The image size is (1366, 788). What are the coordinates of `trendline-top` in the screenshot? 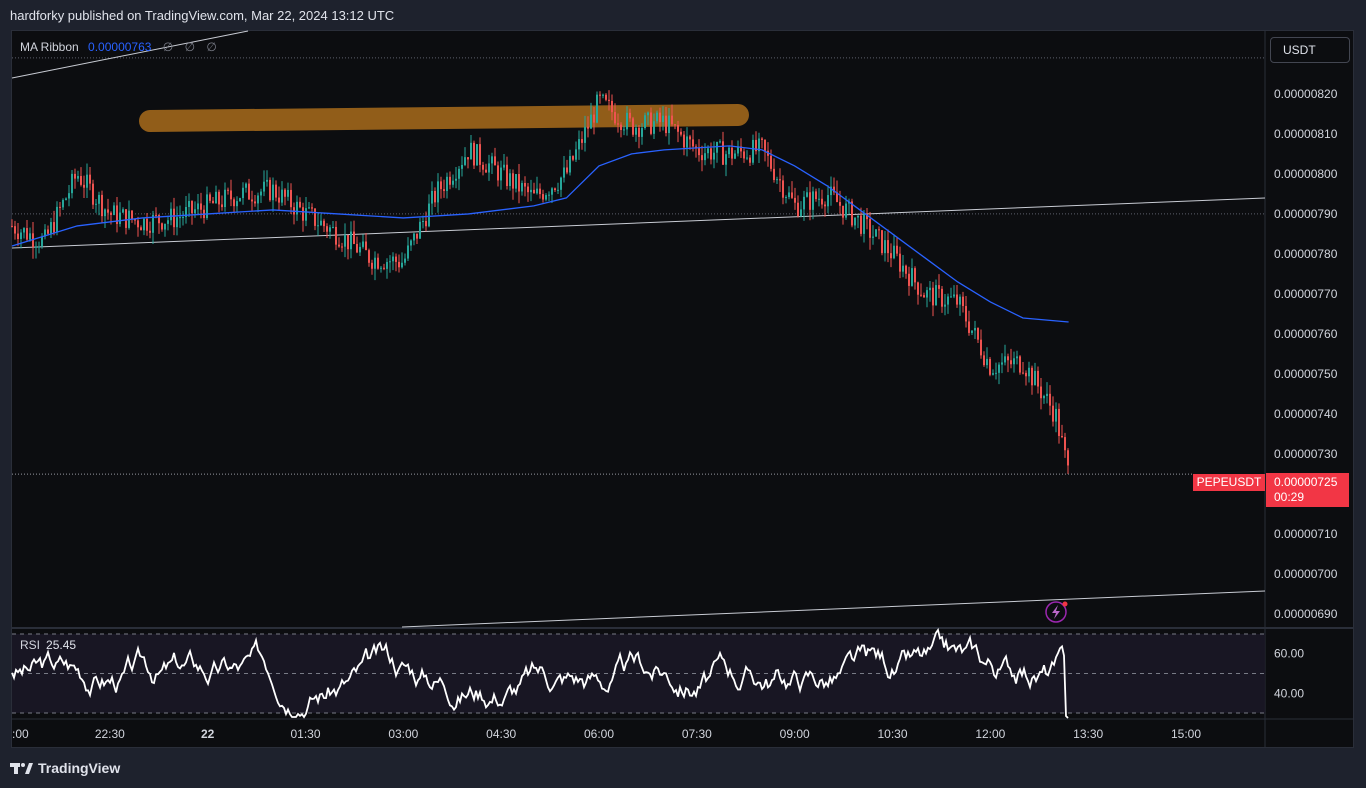 It's located at (130, 54).